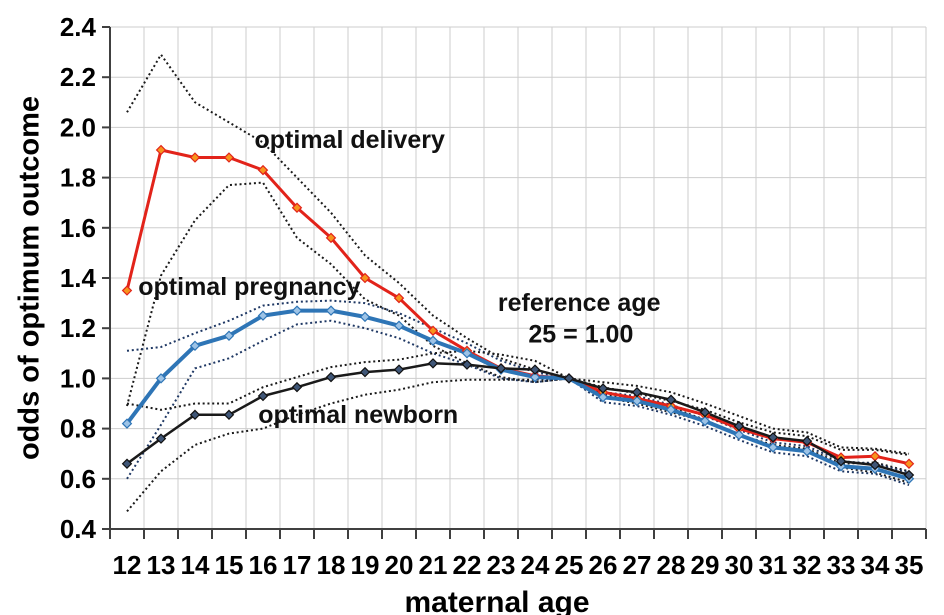  What do you see at coordinates (78, 529) in the screenshot?
I see `y-tick-label: 0.4` at bounding box center [78, 529].